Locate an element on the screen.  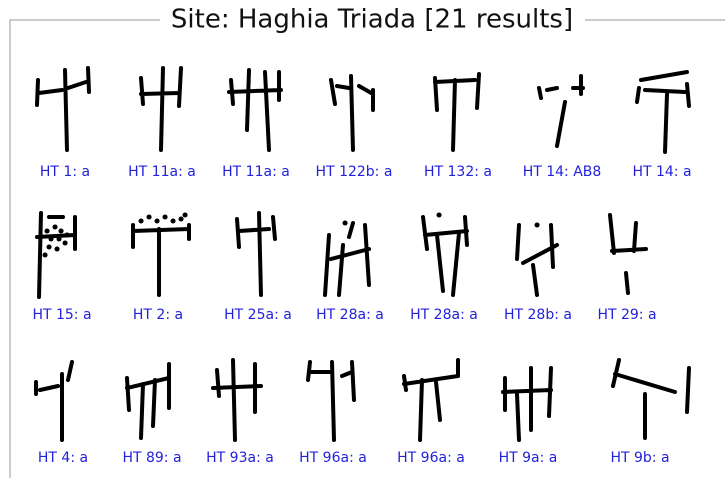
sign-link: HT 2: a is located at coordinates (158, 315).